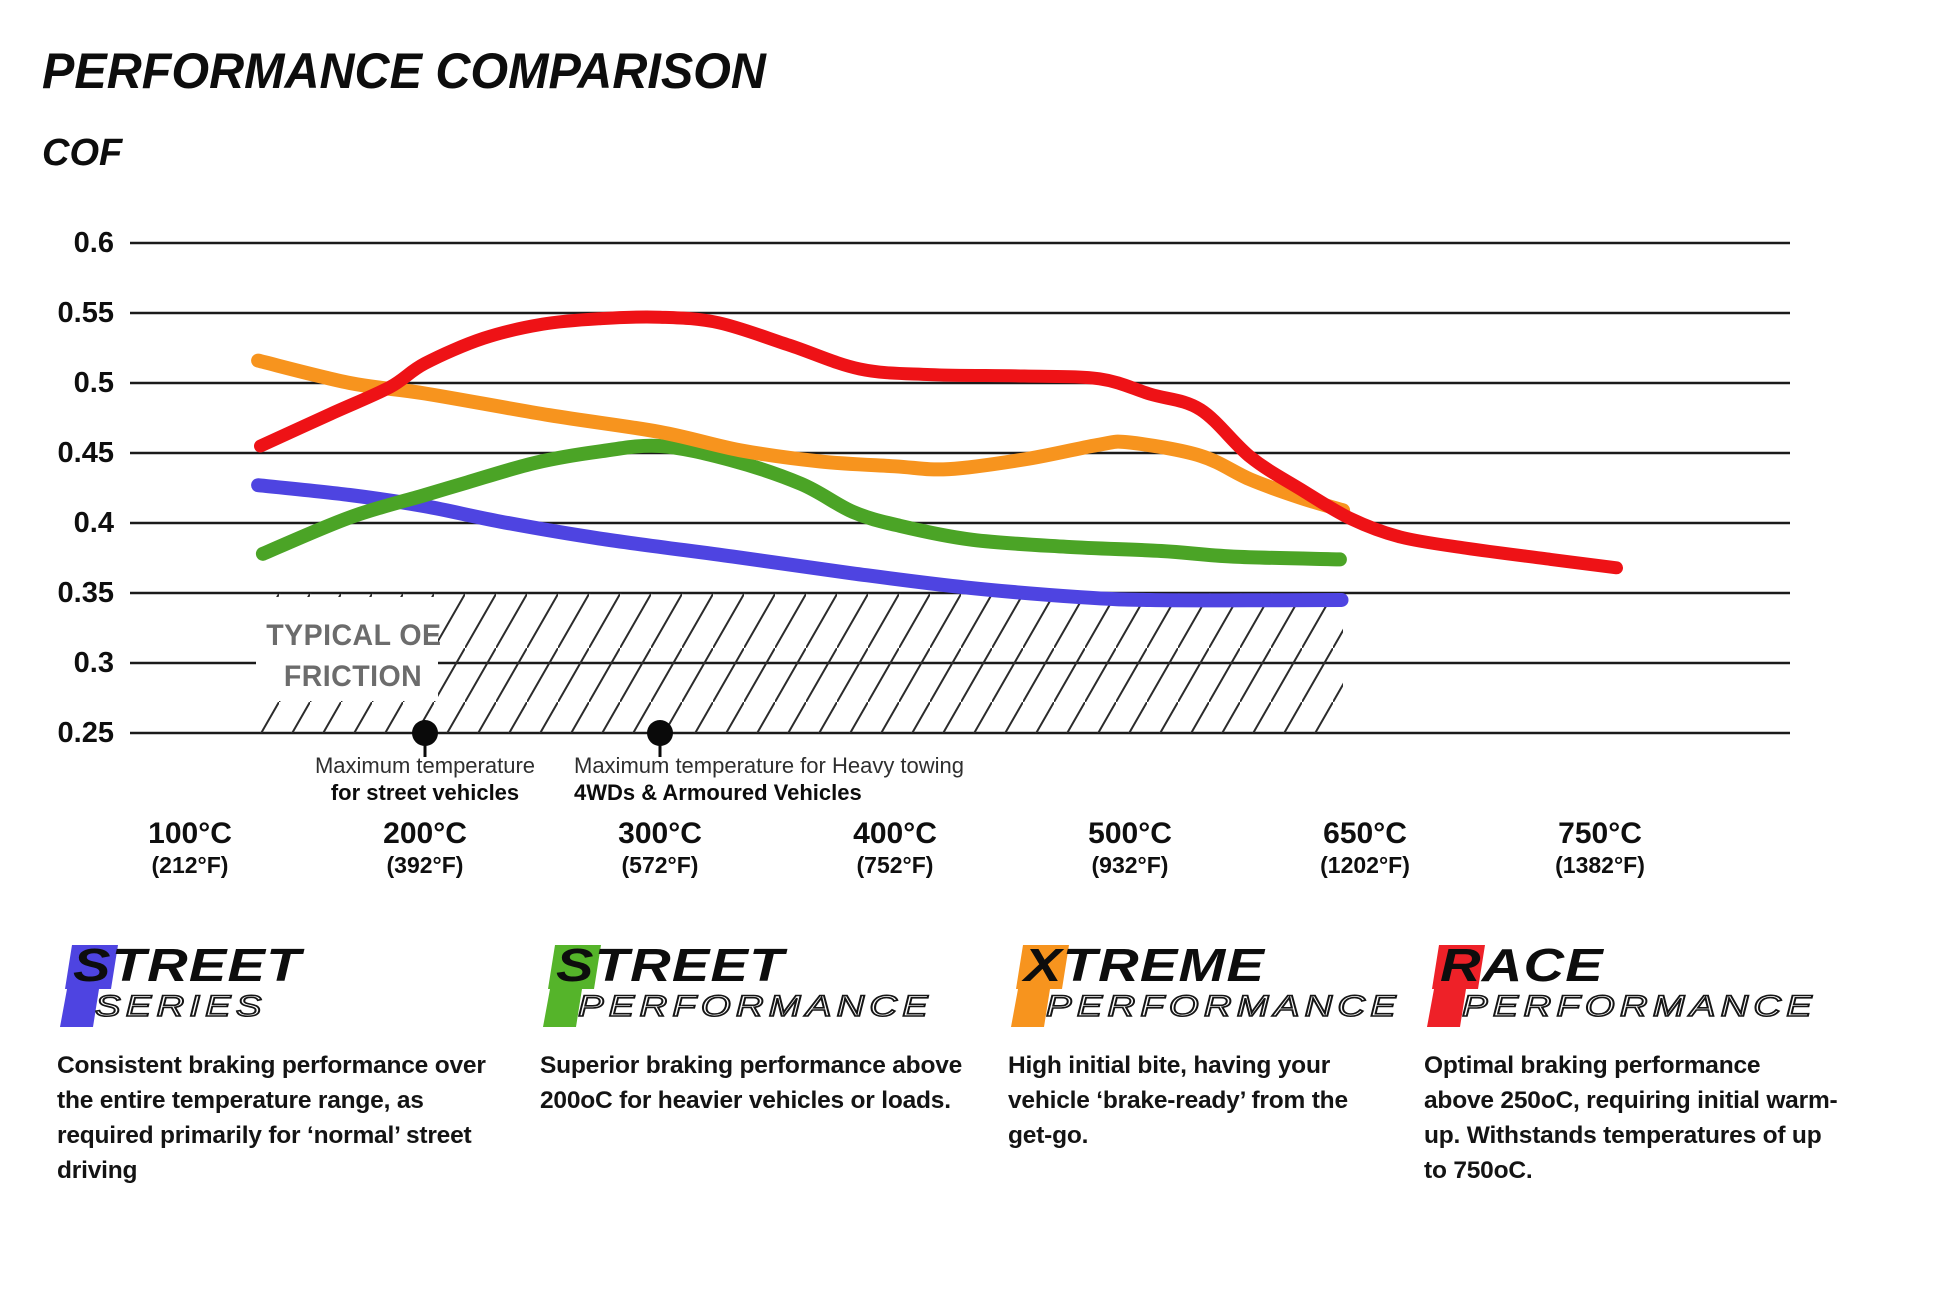 This screenshot has width=1946, height=1310. I want to click on brand-logo: STREET SERIES, so click(292, 990).